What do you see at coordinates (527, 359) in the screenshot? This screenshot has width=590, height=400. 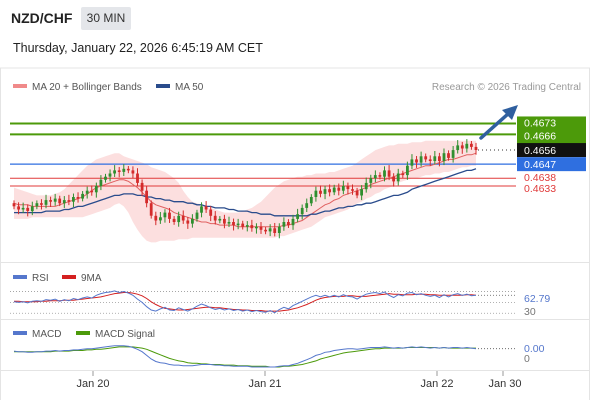 I see `macd-zero-label: 0` at bounding box center [527, 359].